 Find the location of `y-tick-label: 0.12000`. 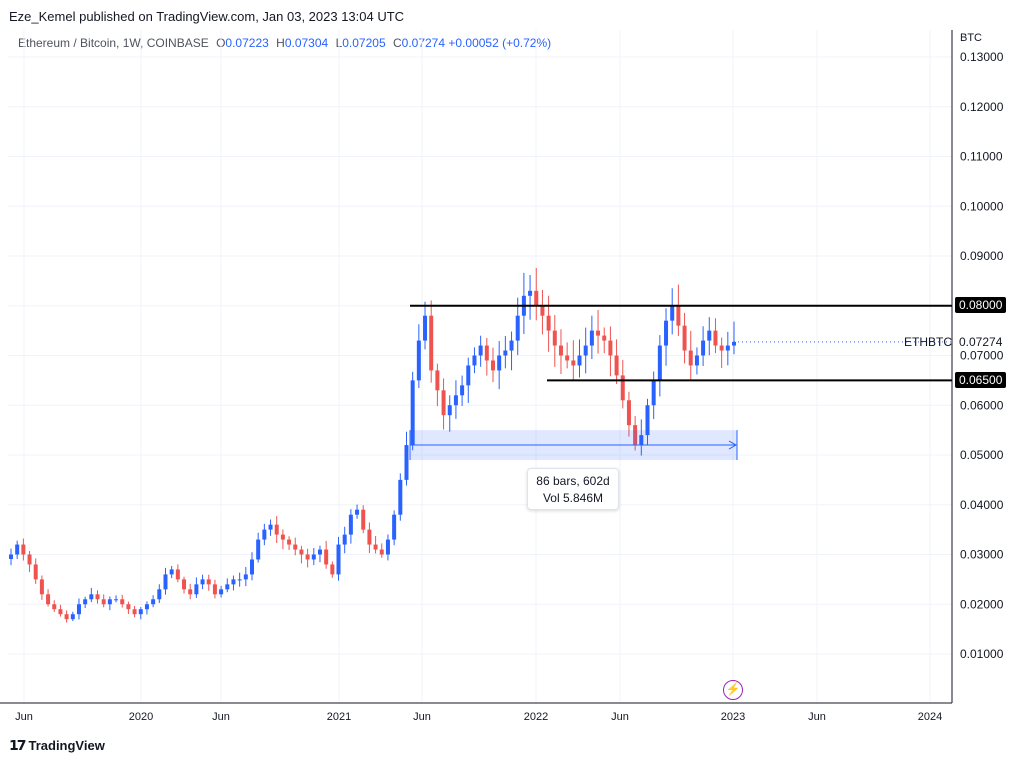

y-tick-label: 0.12000 is located at coordinates (982, 107).